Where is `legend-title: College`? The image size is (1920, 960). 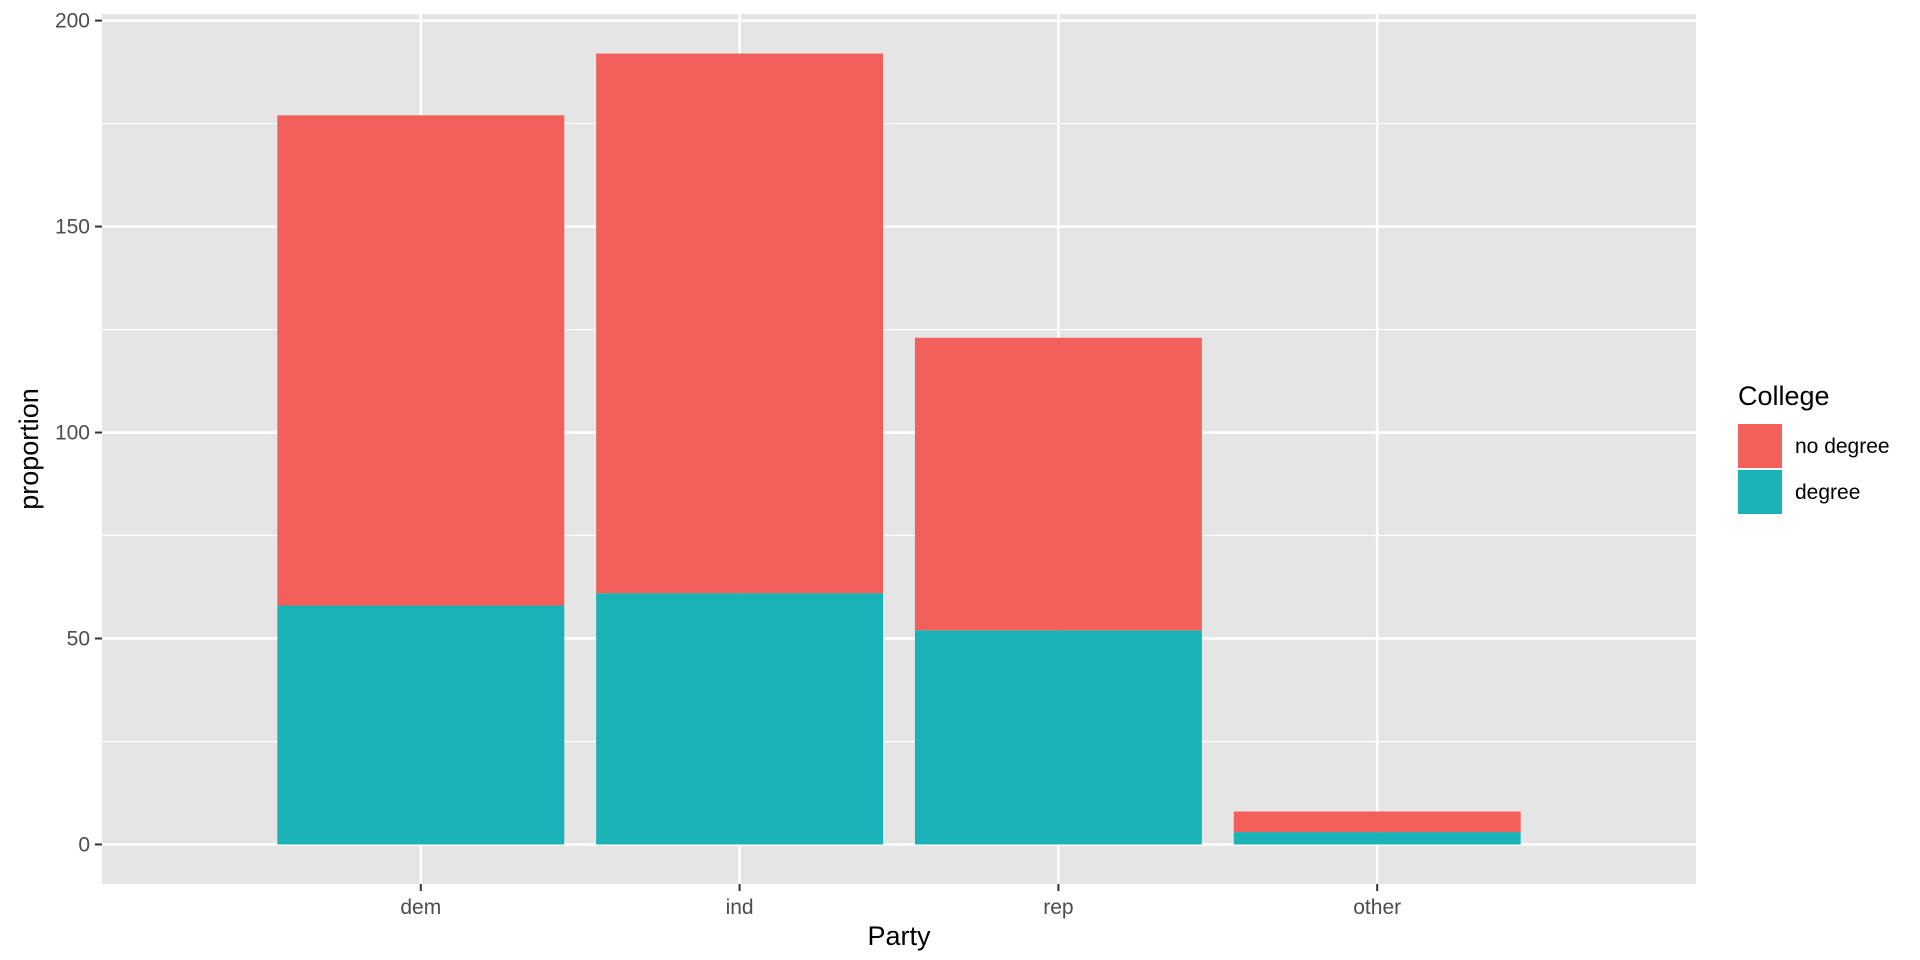
legend-title: College is located at coordinates (1784, 396).